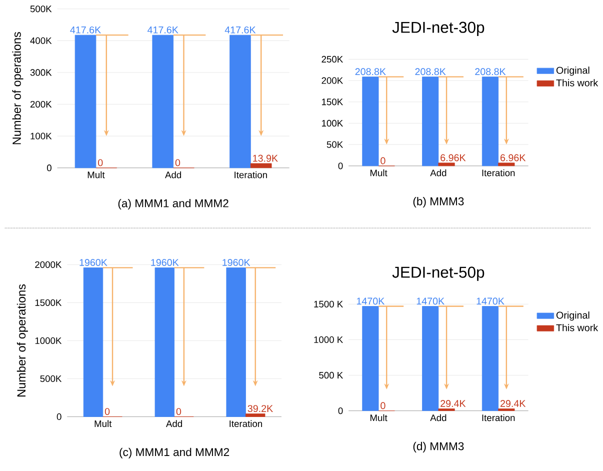  What do you see at coordinates (175, 453) in the screenshot?
I see `text: (c) MMM1 and MMM2` at bounding box center [175, 453].